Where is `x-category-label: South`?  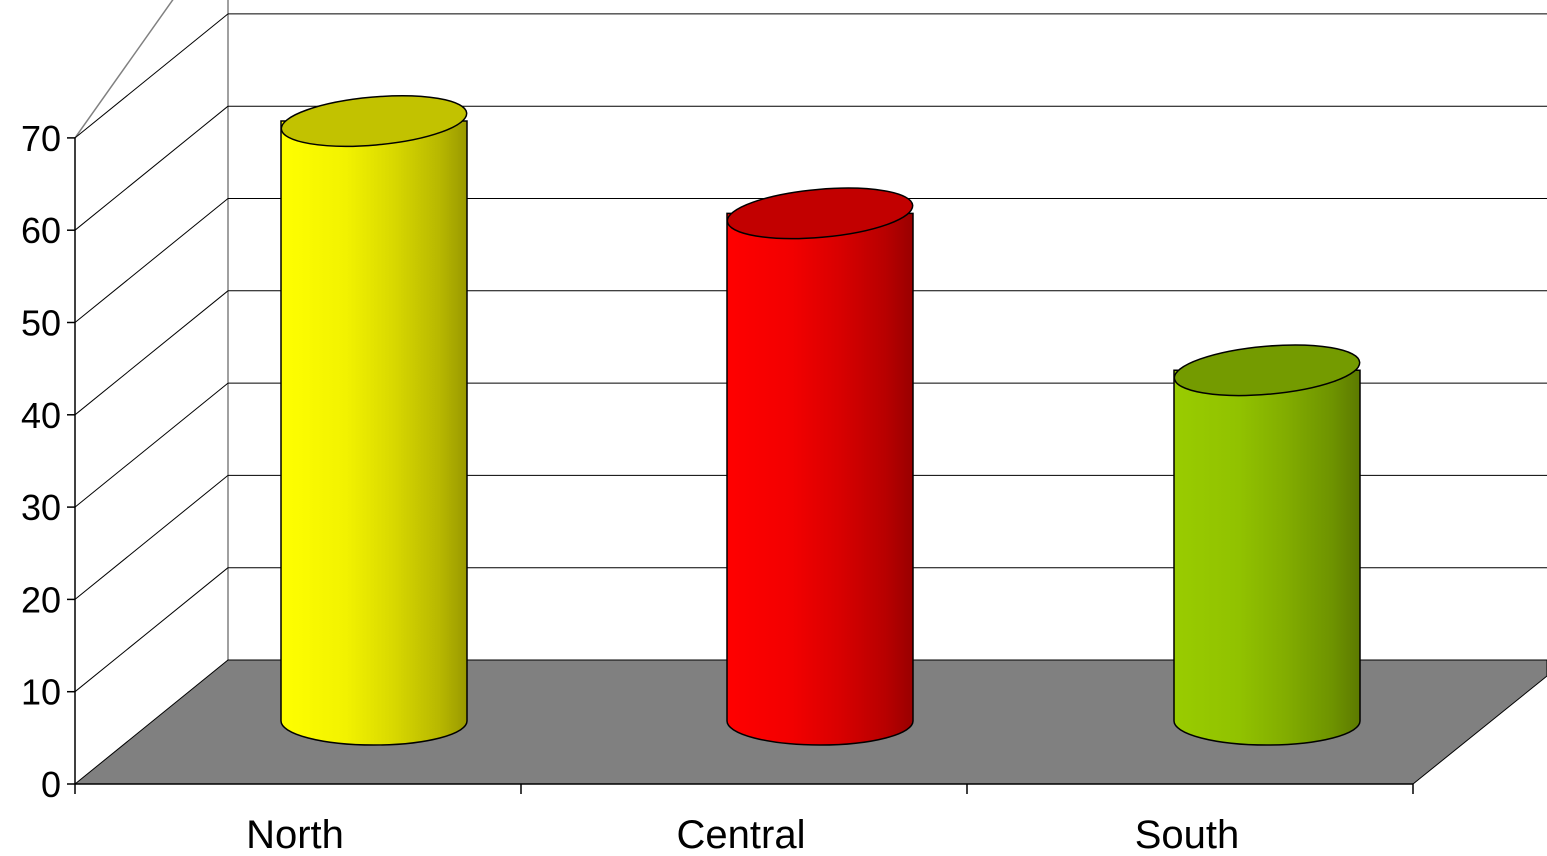
x-category-label: South is located at coordinates (1187, 834).